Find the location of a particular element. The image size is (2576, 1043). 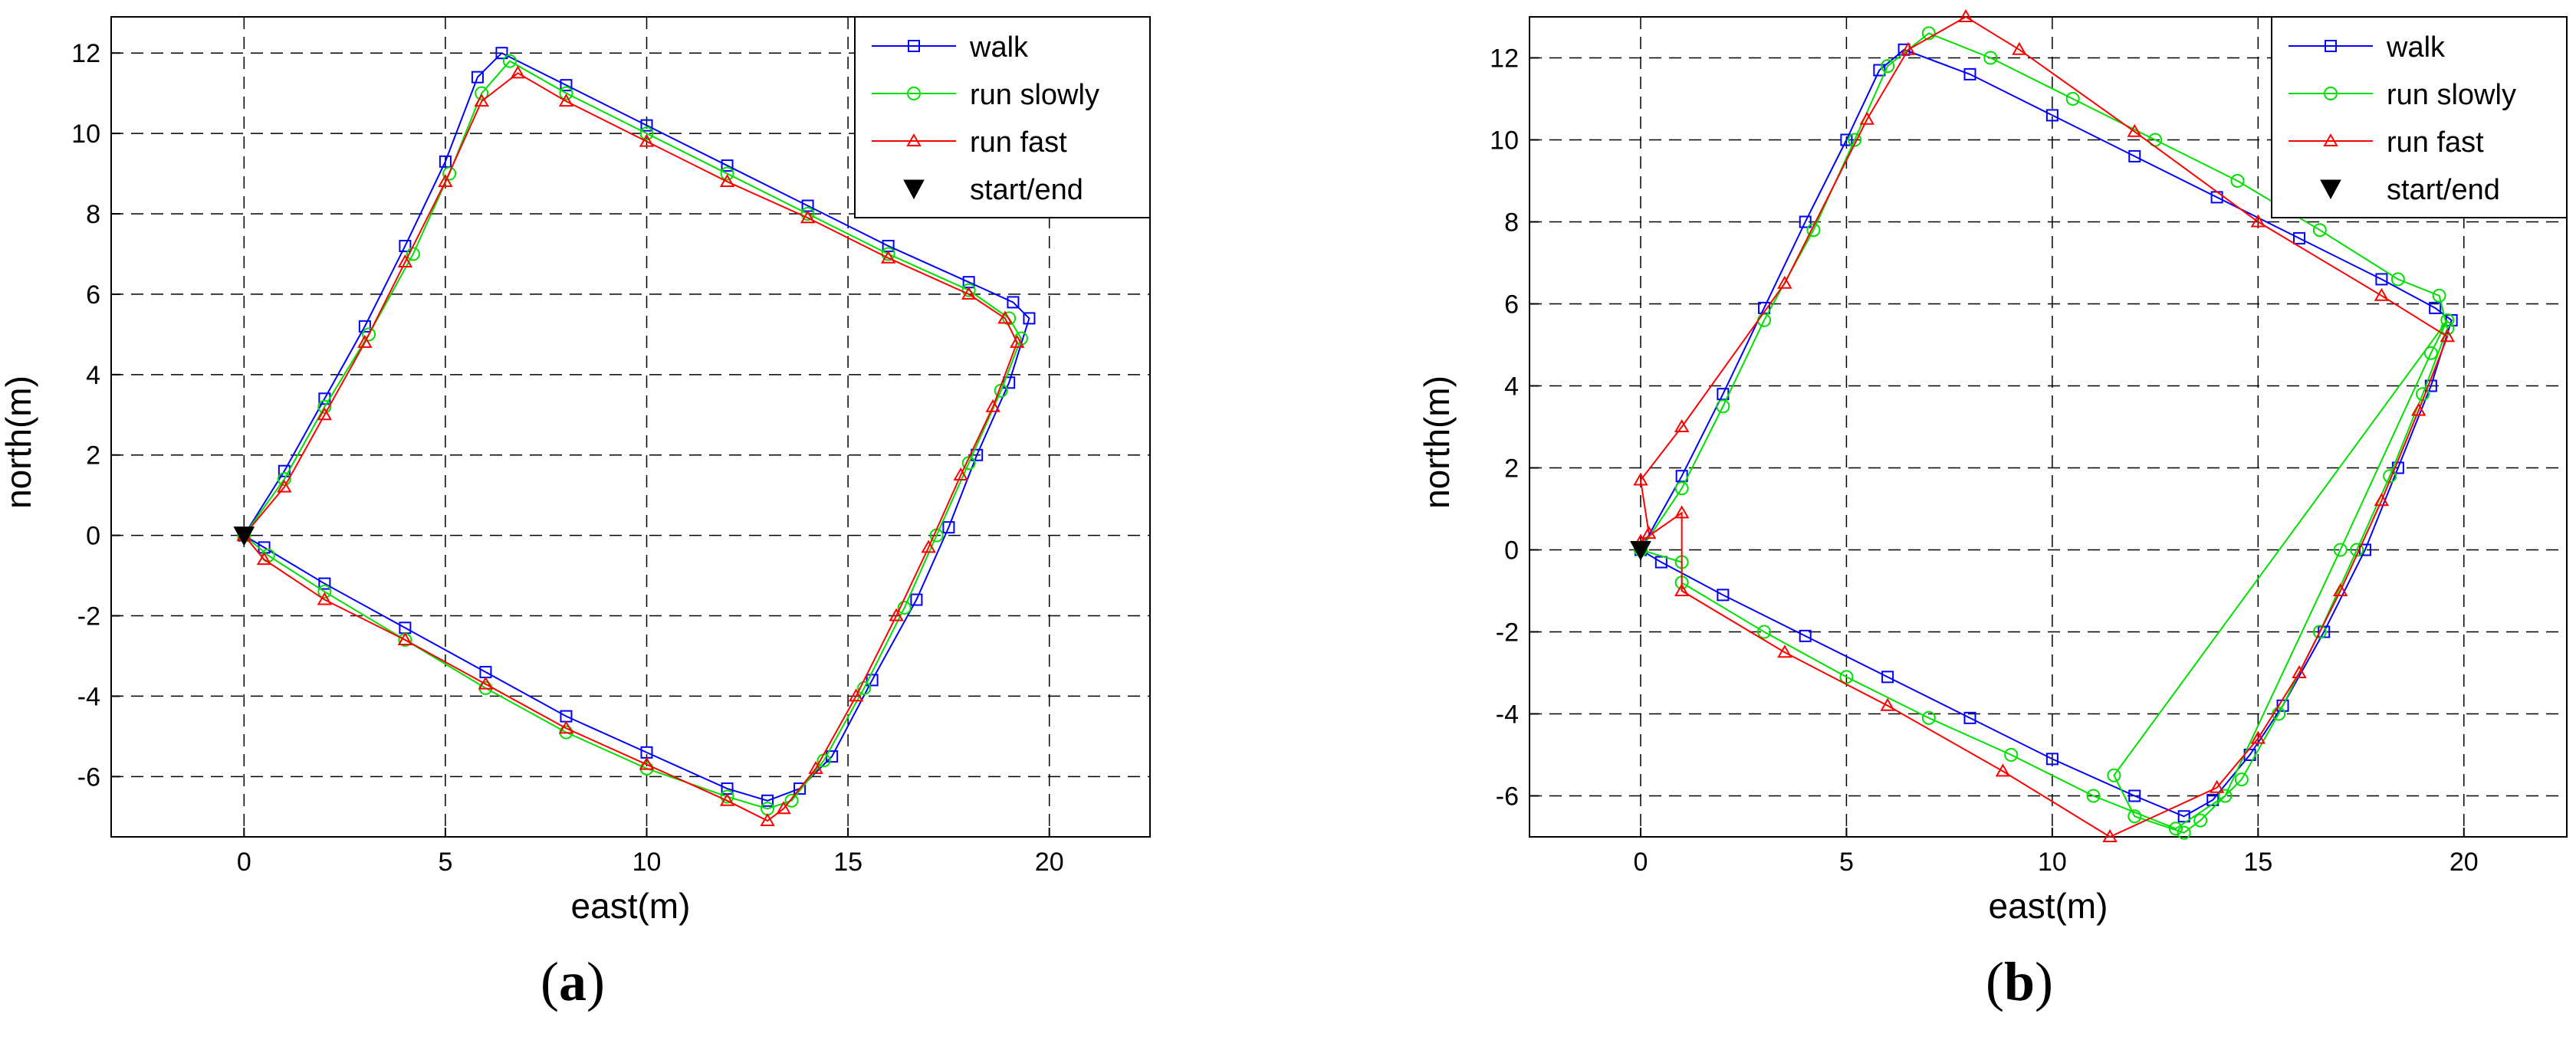

x-axis-label: east(m) is located at coordinates (2048, 906).